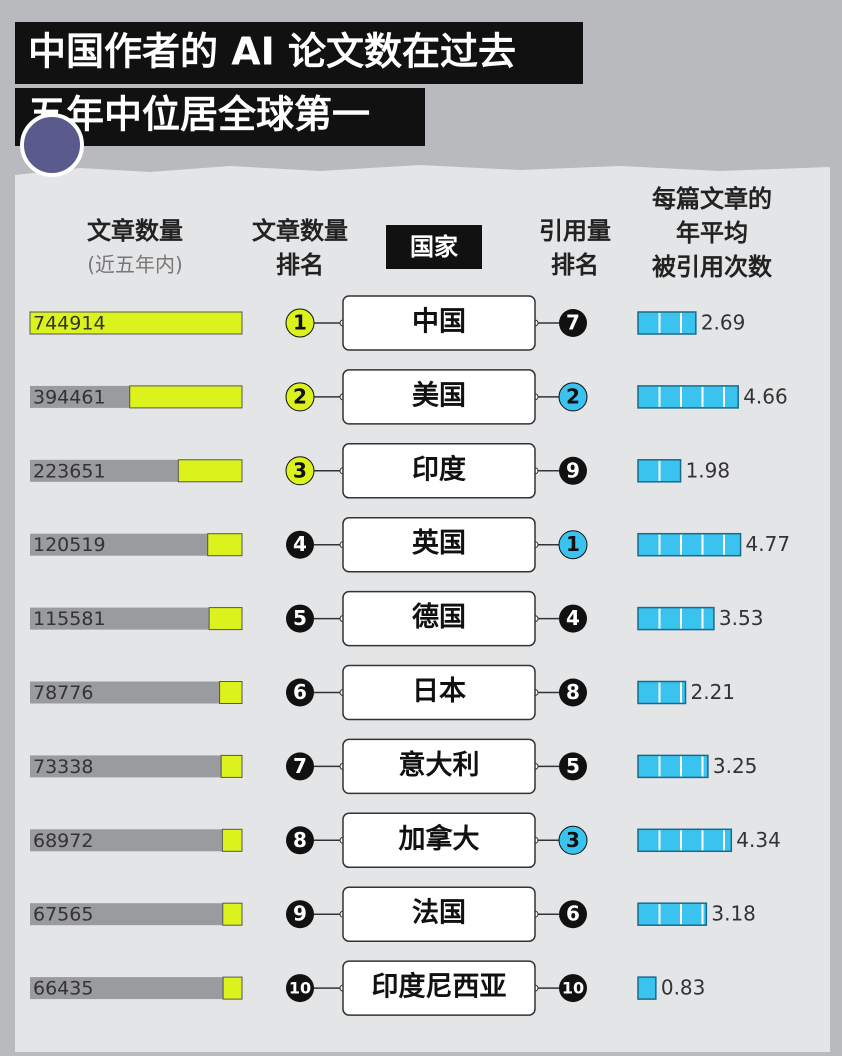 This screenshot has height=1056, width=842. Describe the element at coordinates (683, 988) in the screenshot. I see `citation-value: 0.83` at that location.